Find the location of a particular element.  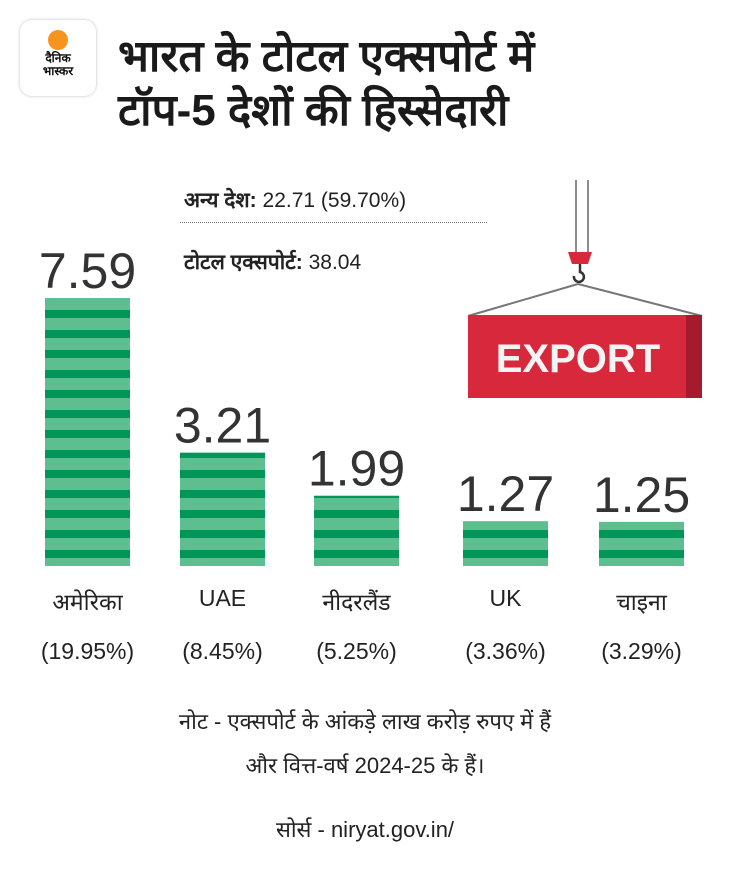

hook-icon is located at coordinates (579, 274).